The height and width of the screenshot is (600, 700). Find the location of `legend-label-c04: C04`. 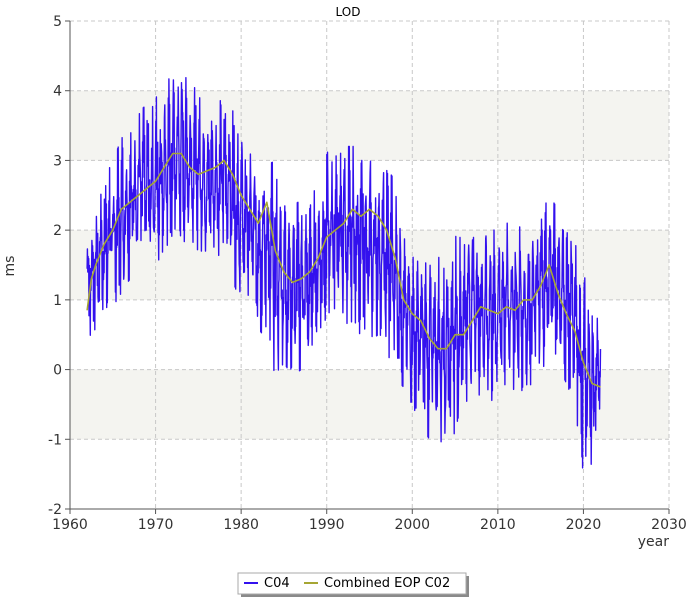

legend-label-c04: C04 is located at coordinates (277, 583).